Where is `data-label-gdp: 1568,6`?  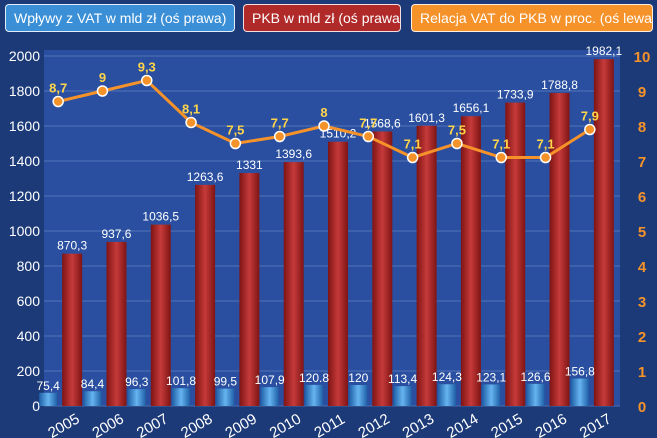 data-label-gdp: 1568,6 is located at coordinates (382, 123).